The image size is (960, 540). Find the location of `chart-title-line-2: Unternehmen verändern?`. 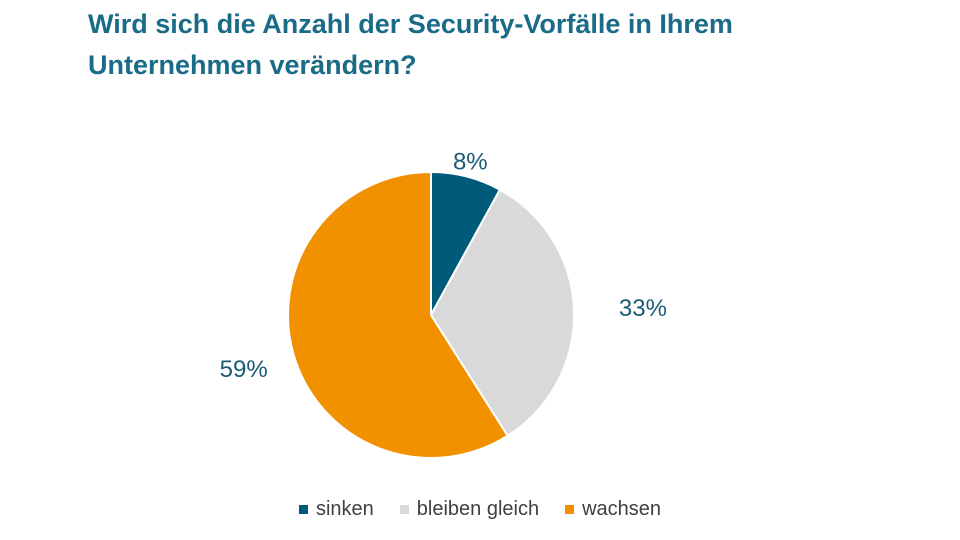

chart-title-line-2: Unternehmen verändern? is located at coordinates (252, 65).